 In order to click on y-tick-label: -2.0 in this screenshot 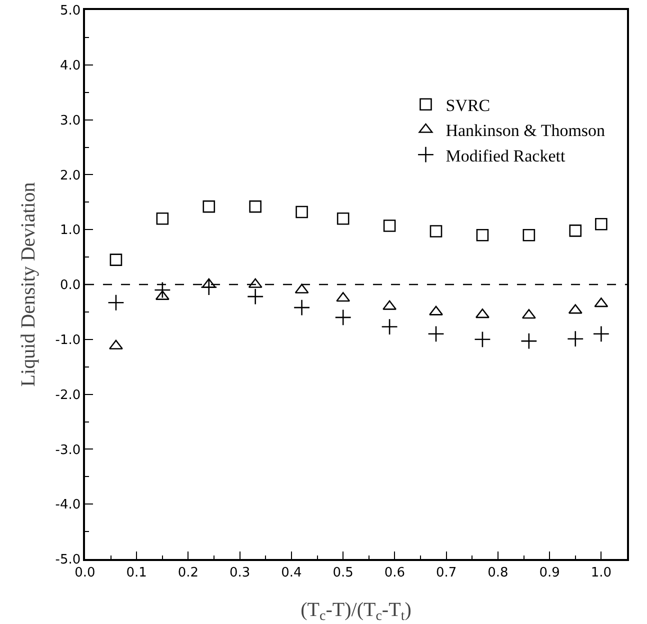, I will do `click(68, 395)`.